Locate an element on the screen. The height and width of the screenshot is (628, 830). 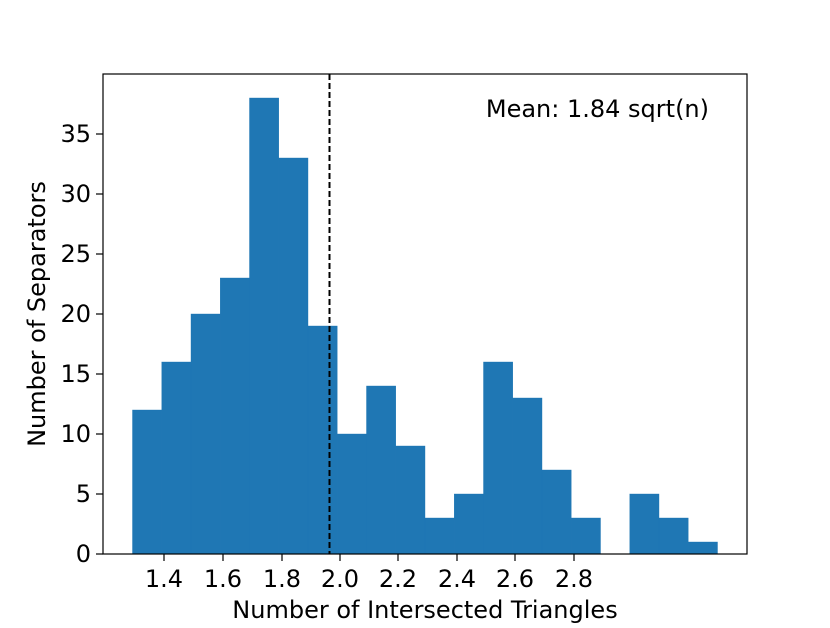
x-tick-label: 2.0 is located at coordinates (340, 579).